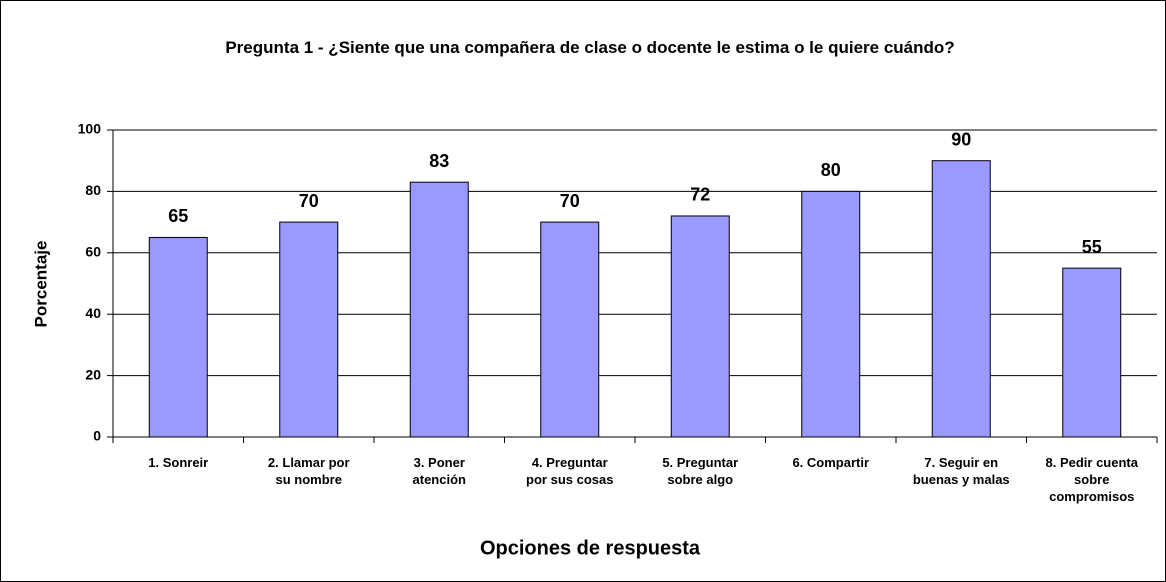 The width and height of the screenshot is (1166, 582). Describe the element at coordinates (1092, 247) in the screenshot. I see `data-label: 55` at that location.